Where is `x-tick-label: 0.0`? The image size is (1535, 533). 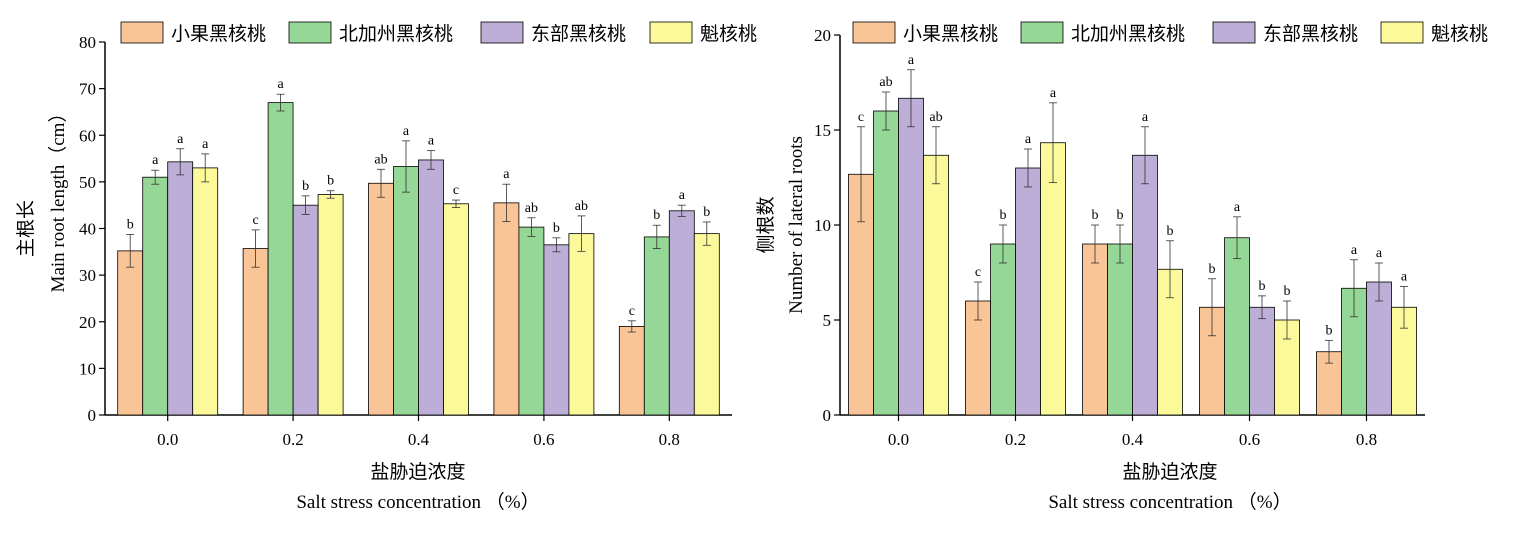 x-tick-label: 0.0 is located at coordinates (898, 439).